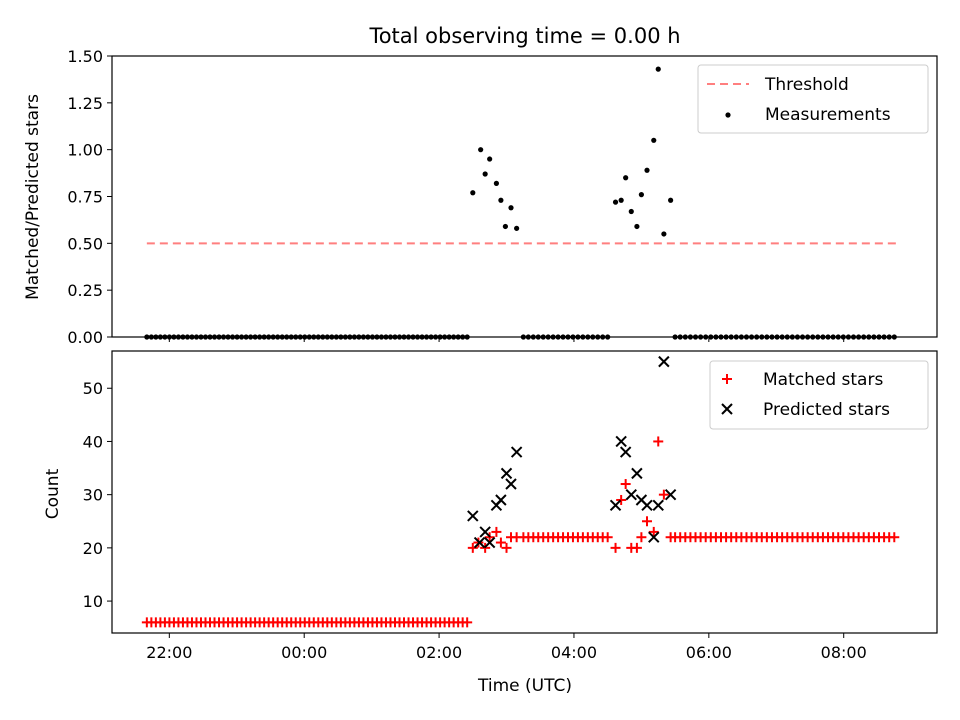  I want to click on predicted-legend-marker, so click(727, 409).